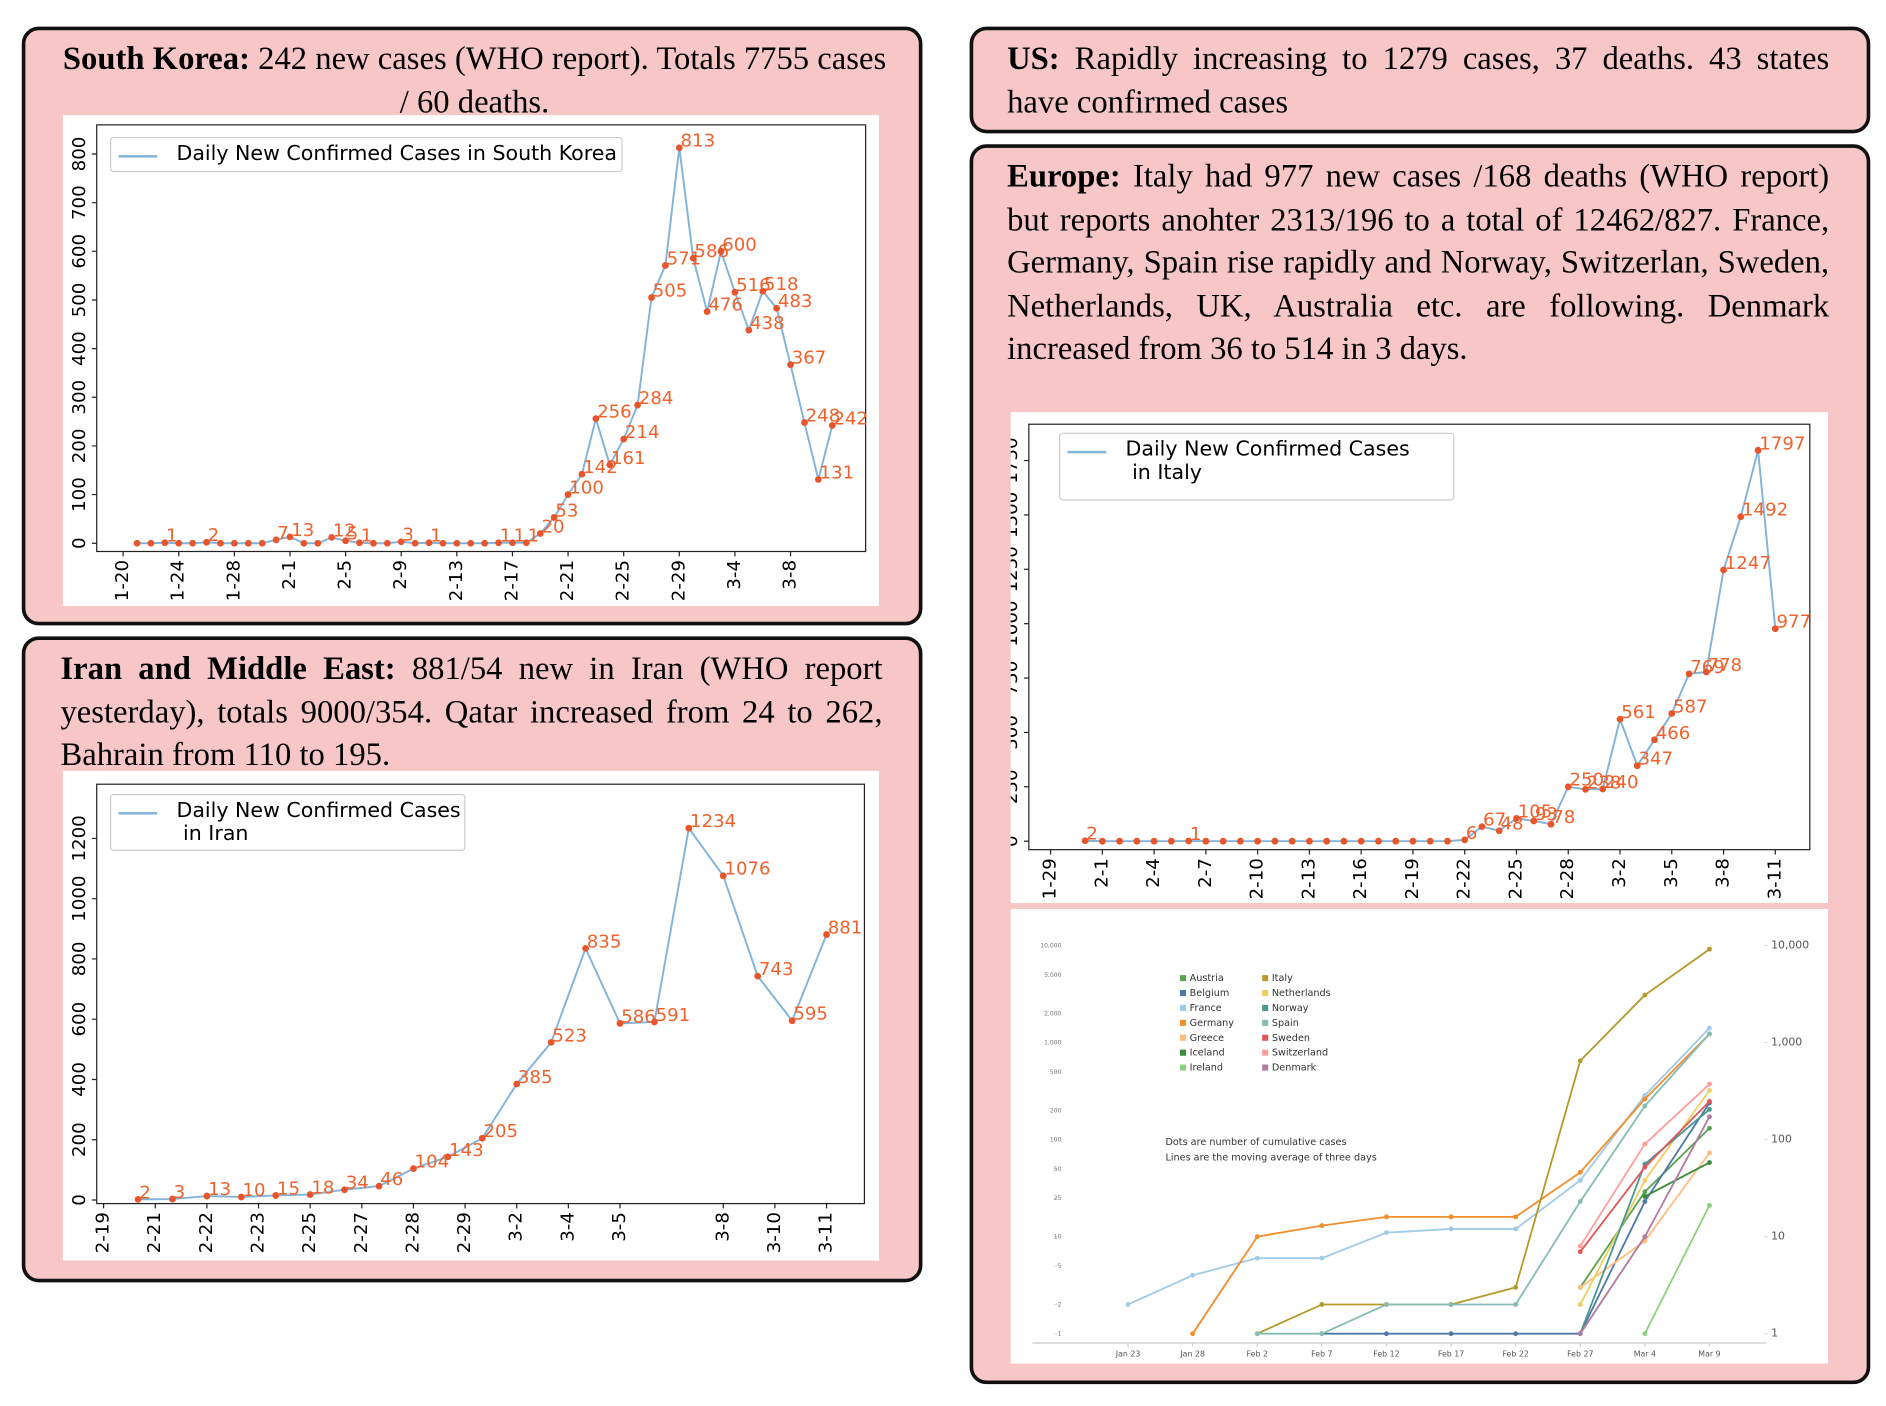 The height and width of the screenshot is (1406, 1886). Describe the element at coordinates (795, 301) in the screenshot. I see `data-label: 483` at that location.